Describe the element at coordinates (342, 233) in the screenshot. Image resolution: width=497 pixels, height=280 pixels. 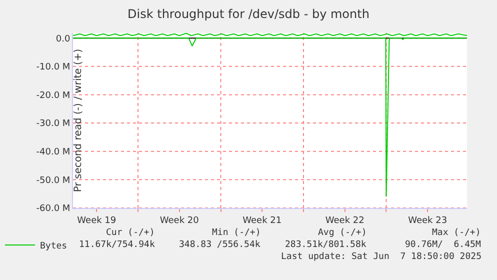
I see `text: Avg (-/+)` at that location.